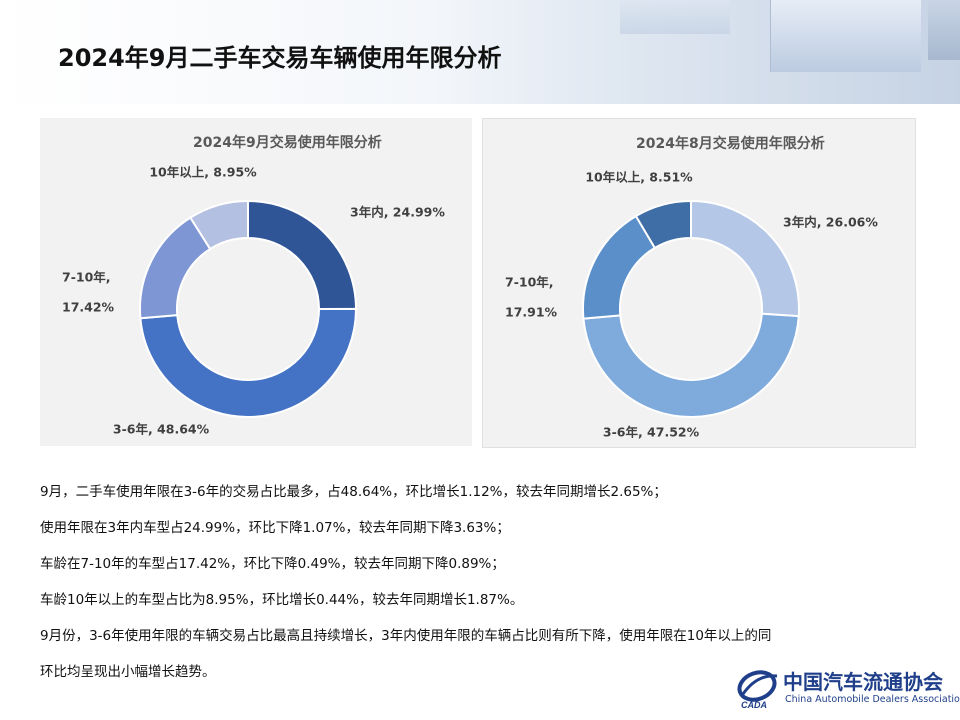  I want to click on slice-label: 3-6年, 47.52%, so click(651, 432).